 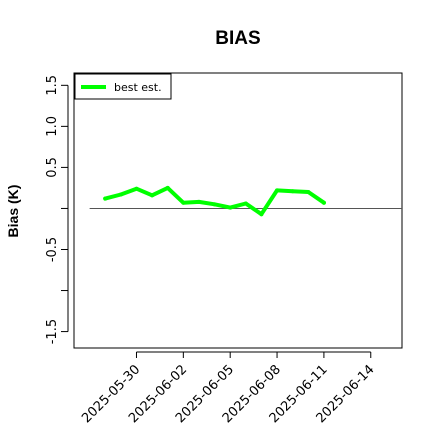 What do you see at coordinates (13, 211) in the screenshot?
I see `y-axis-label: Bias (K)` at bounding box center [13, 211].